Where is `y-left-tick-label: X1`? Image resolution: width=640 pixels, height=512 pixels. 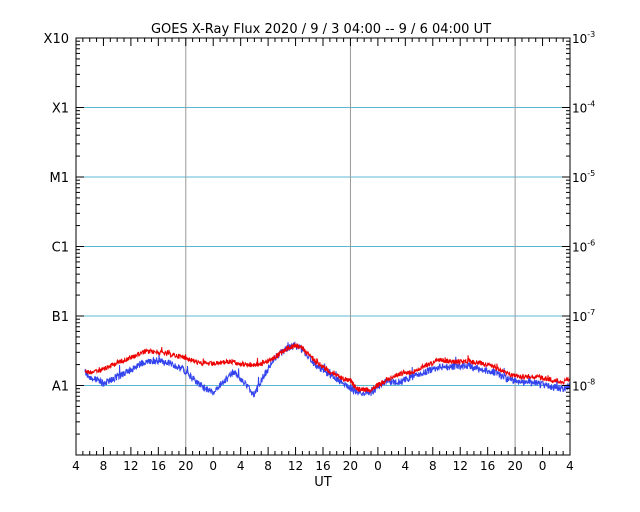 y-left-tick-label: X1 is located at coordinates (60, 109).